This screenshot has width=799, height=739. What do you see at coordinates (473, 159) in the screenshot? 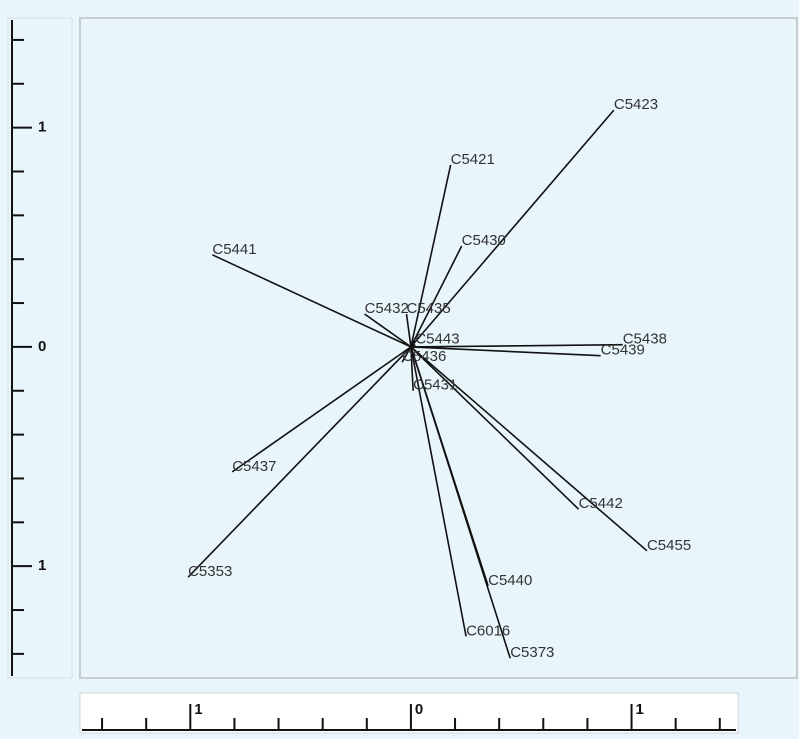
I see `vector-label: C5421` at bounding box center [473, 159].